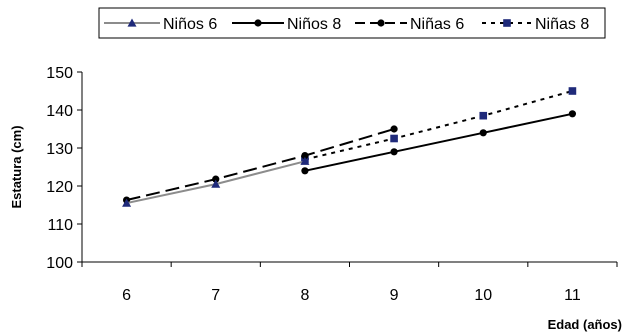 The width and height of the screenshot is (628, 336). I want to click on y-tick-label: 110, so click(60, 225).